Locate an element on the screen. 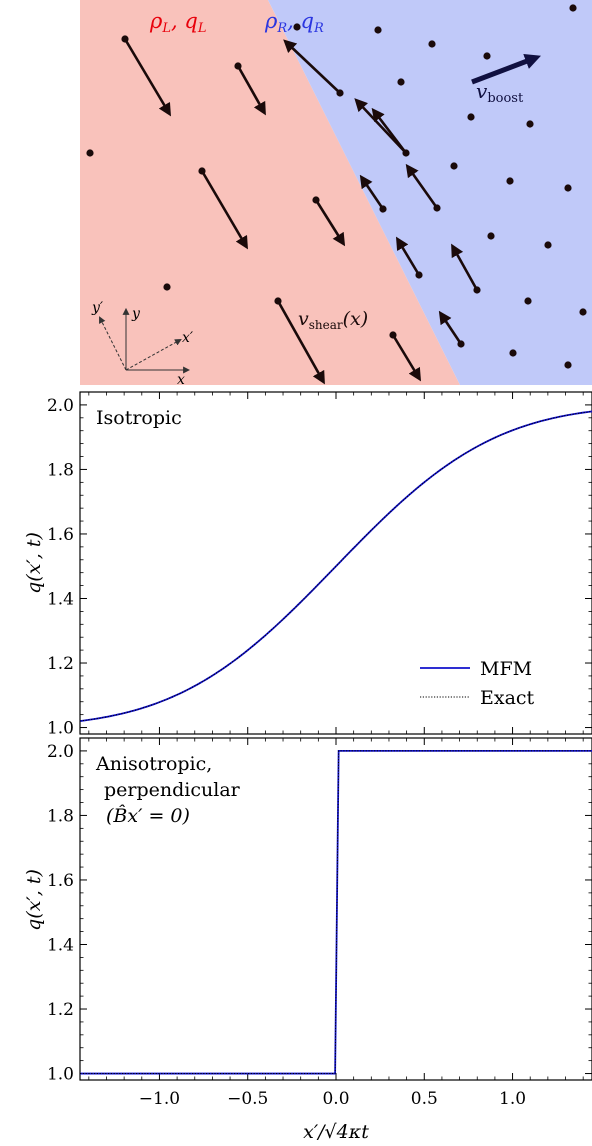 Image resolution: width=592 pixels, height=1146 pixels. panel-label-line1: Anisotropic, is located at coordinates (153, 764).